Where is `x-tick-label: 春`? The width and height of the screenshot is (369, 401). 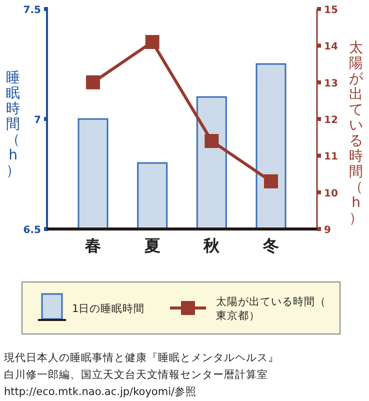 x-tick-label: 春 is located at coordinates (92, 245).